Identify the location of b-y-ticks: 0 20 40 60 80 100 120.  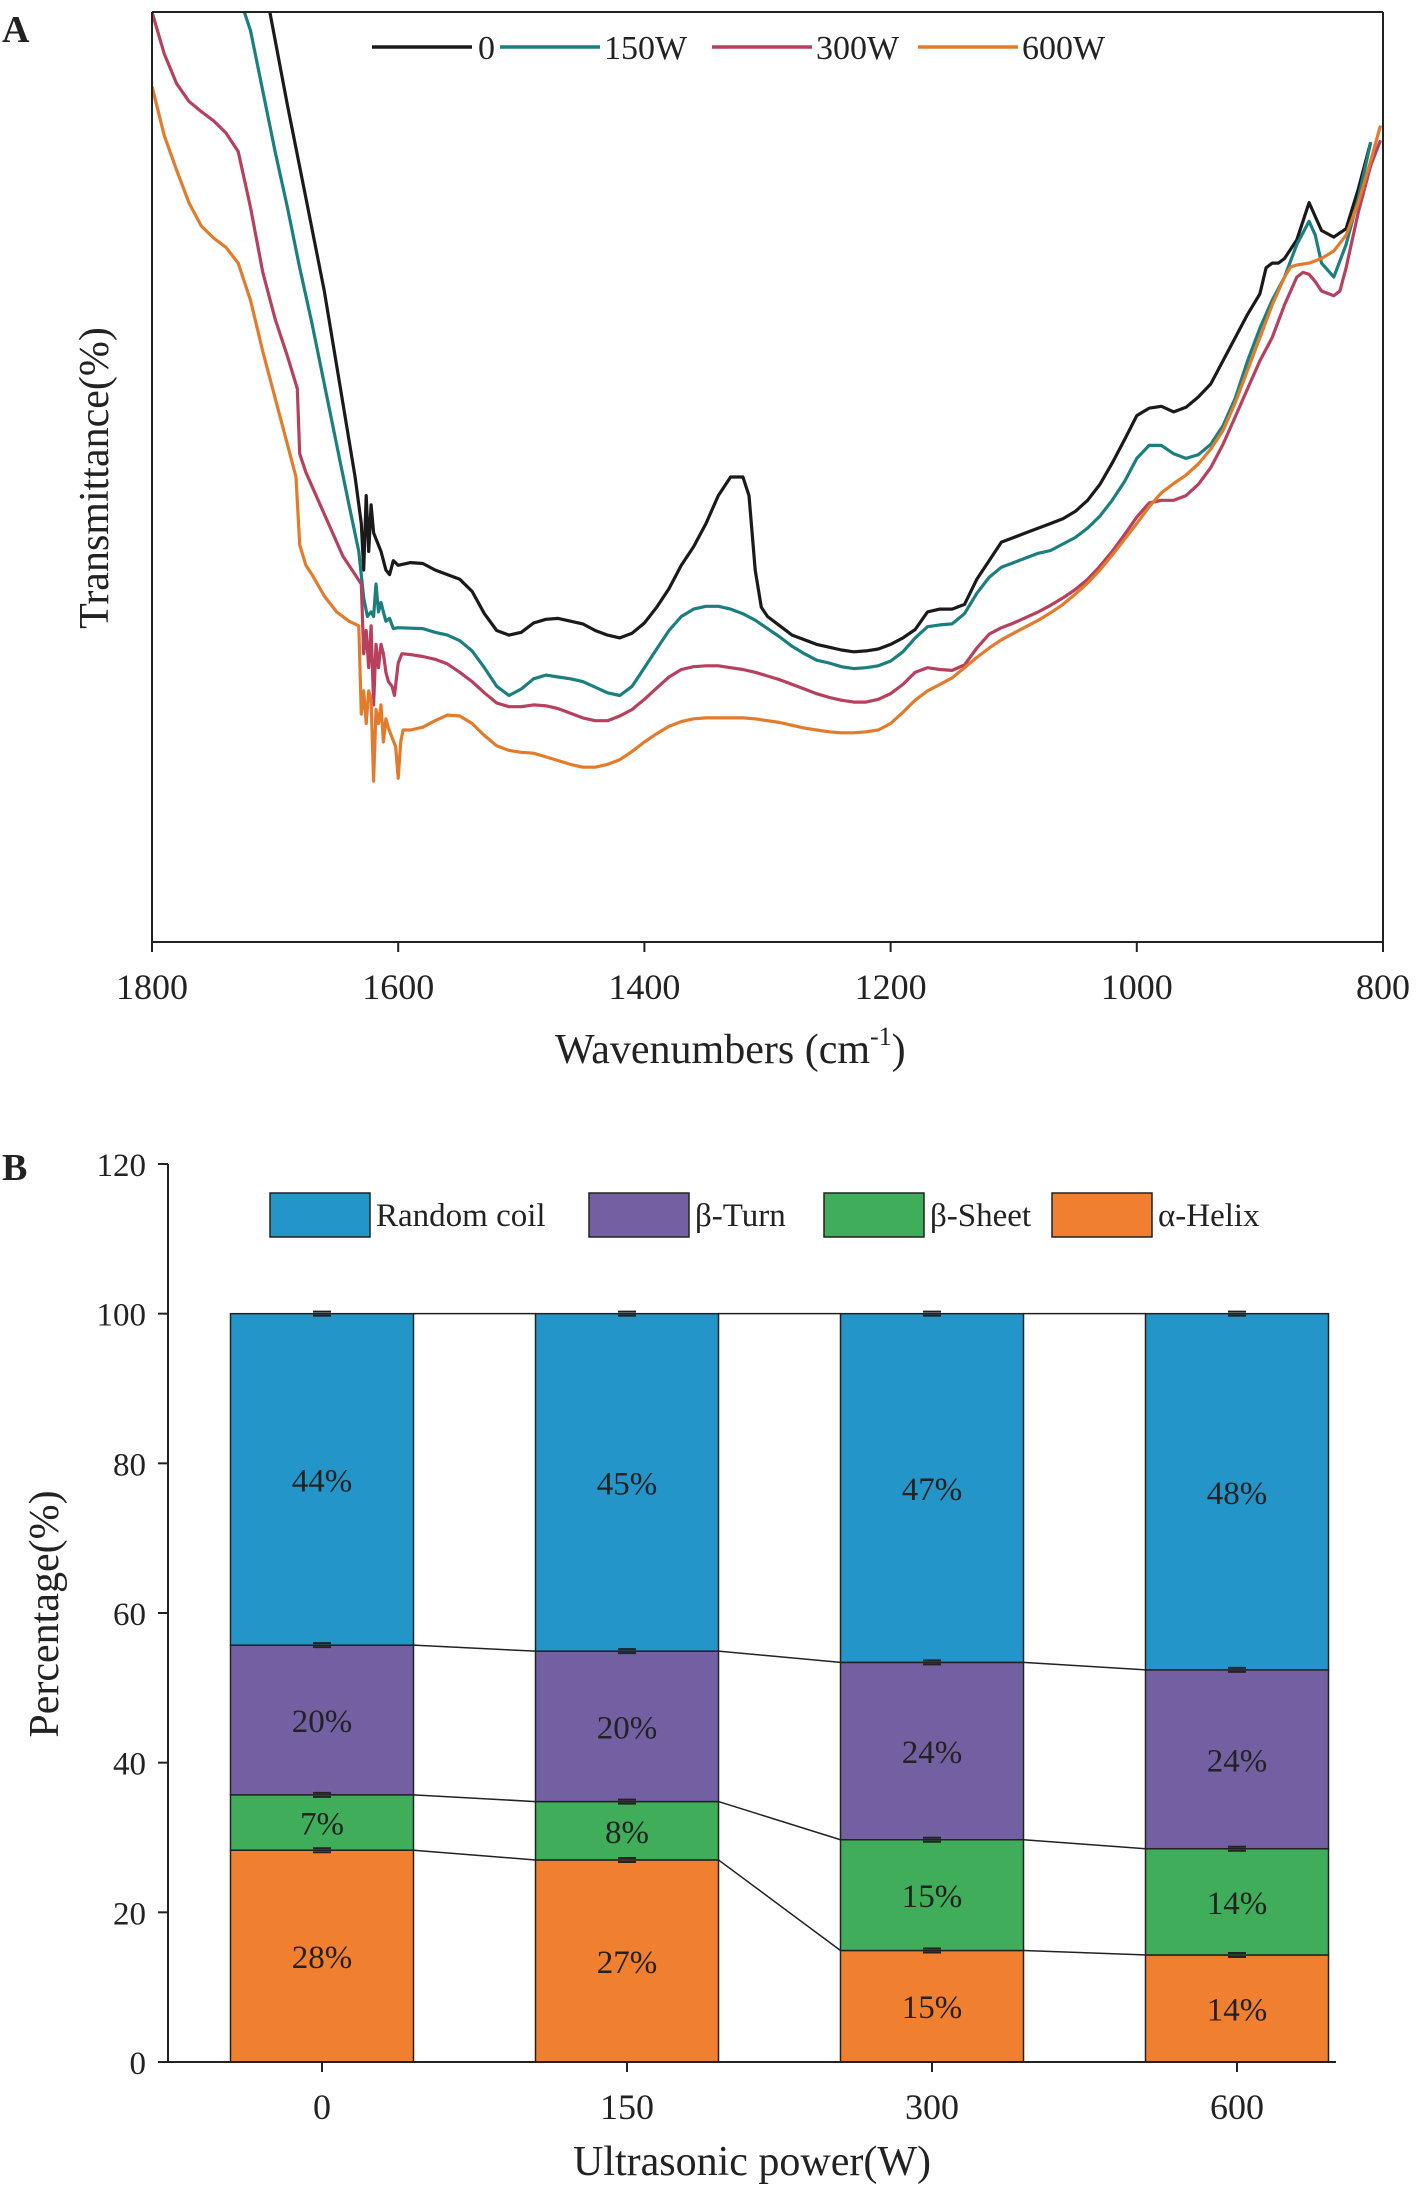
(132, 1615).